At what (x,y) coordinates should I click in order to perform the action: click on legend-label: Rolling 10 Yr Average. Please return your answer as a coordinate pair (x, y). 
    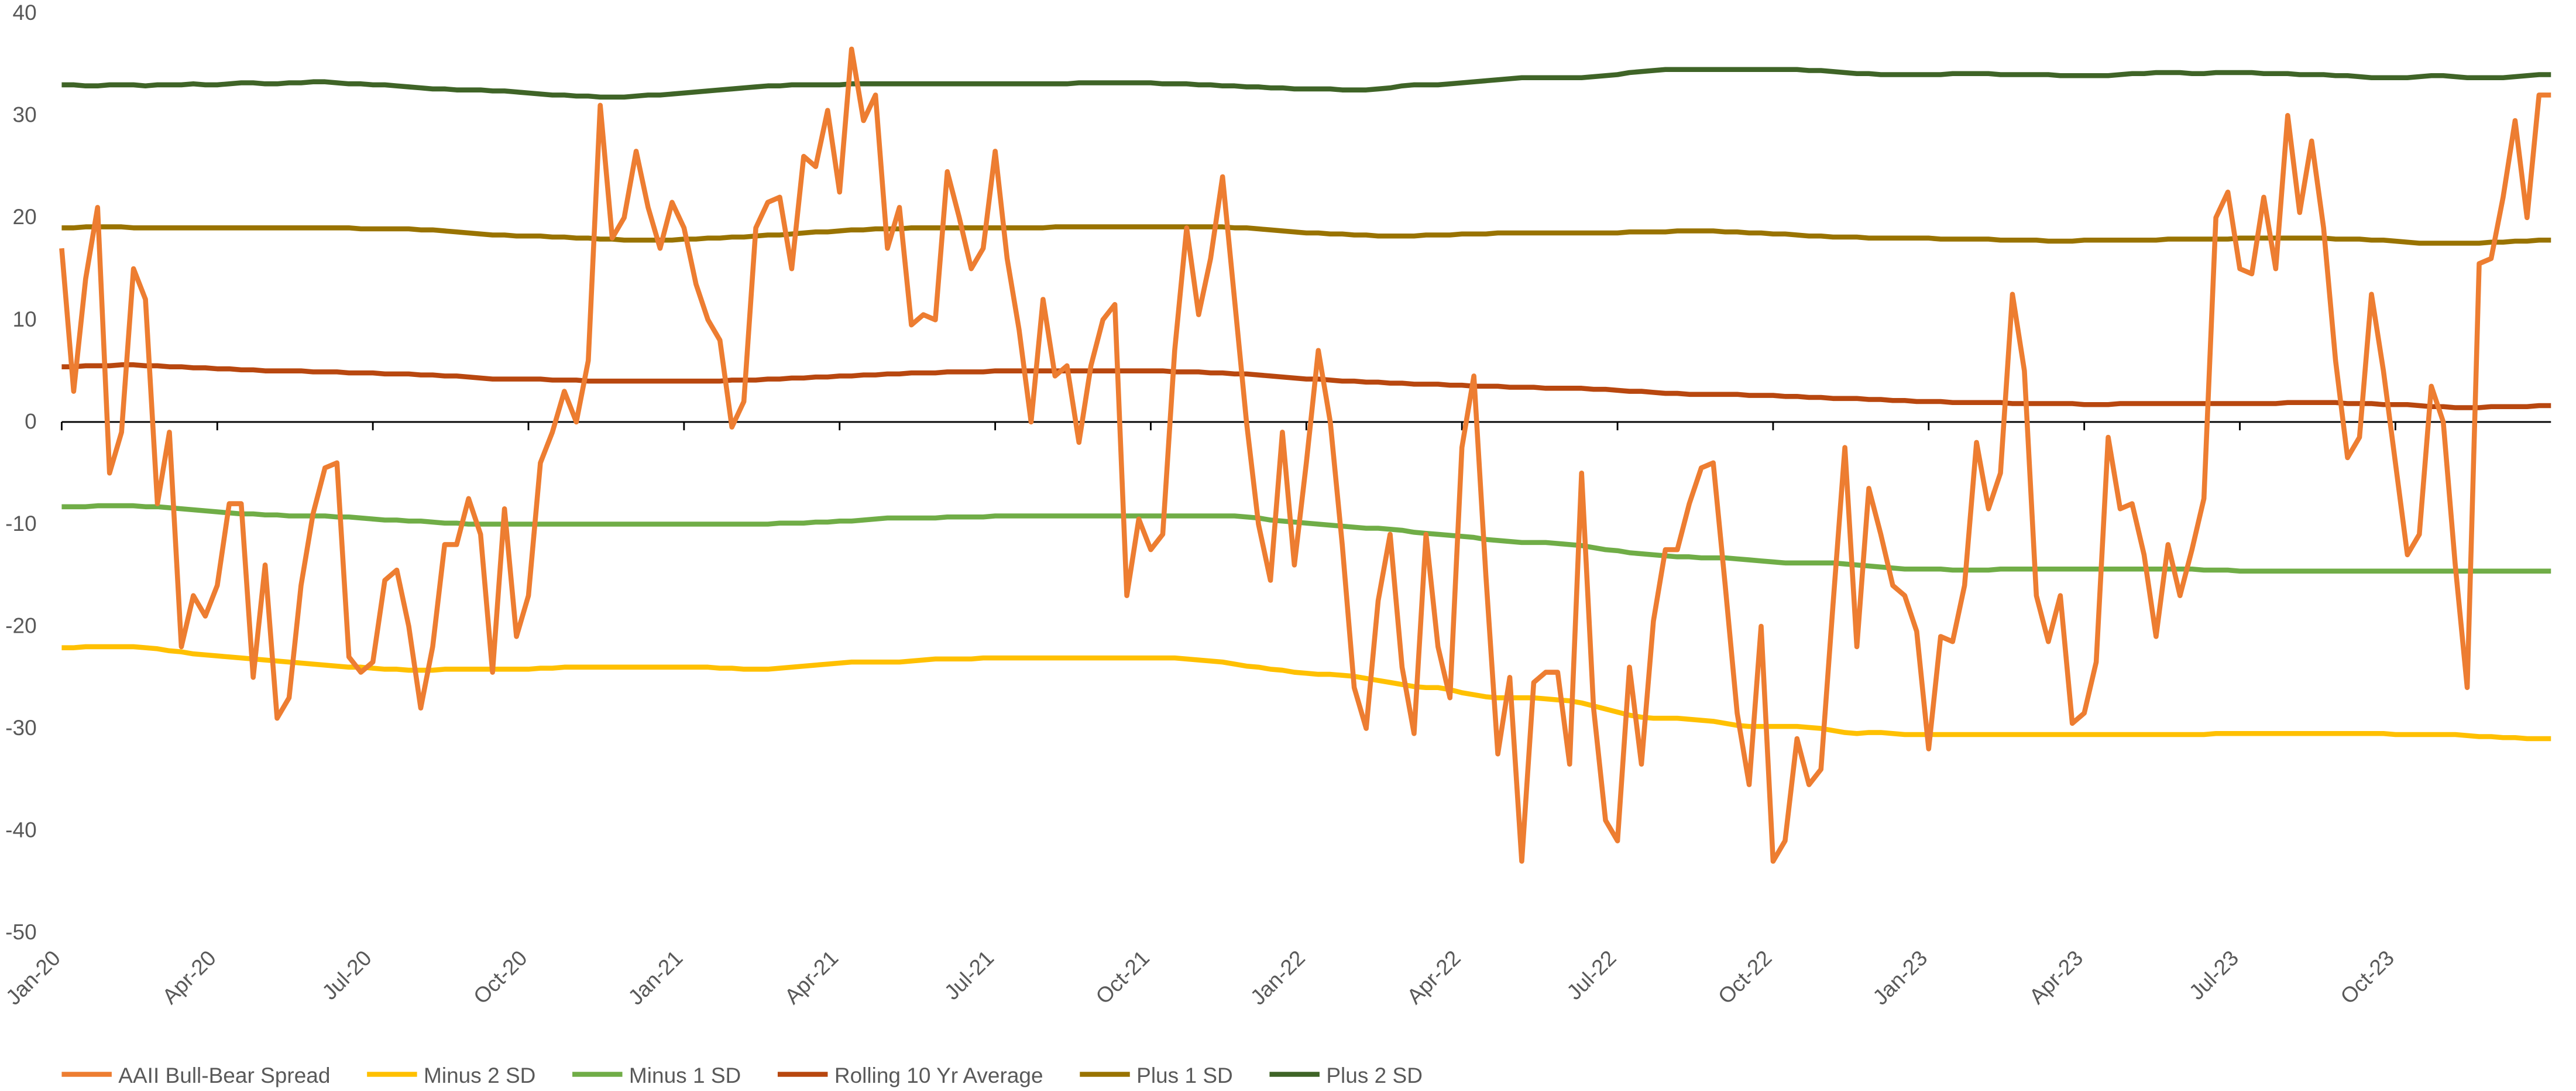
    Looking at the image, I should click on (938, 1075).